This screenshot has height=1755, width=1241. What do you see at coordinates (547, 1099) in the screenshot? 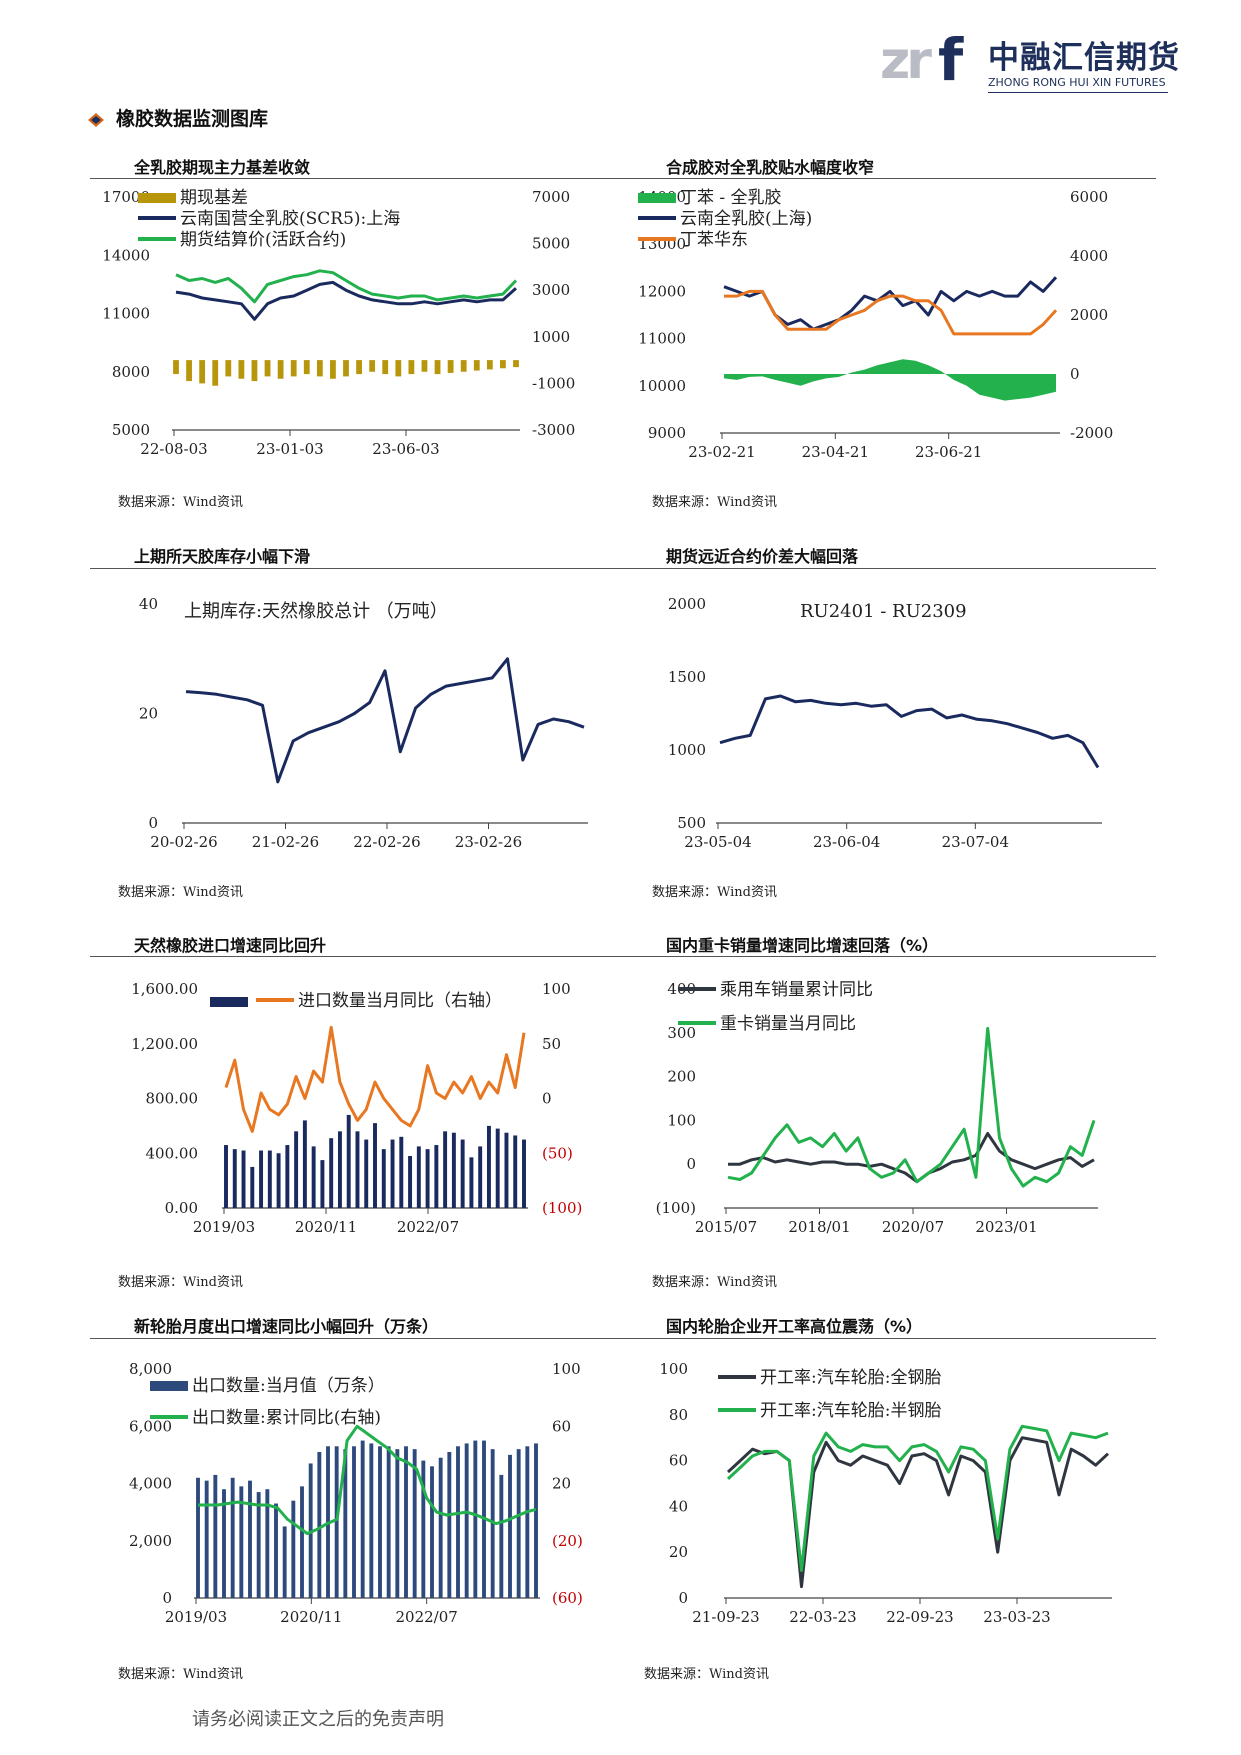
I see `y-right-tick-label: 0` at bounding box center [547, 1099].